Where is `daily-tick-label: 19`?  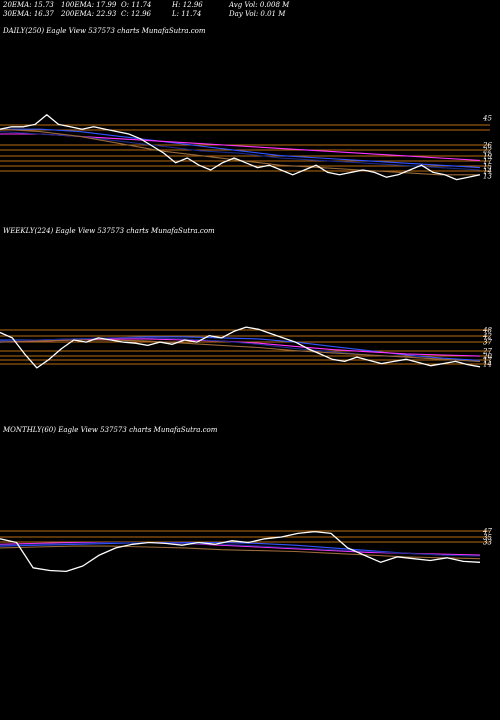
daily-tick-label: 19 is located at coordinates (487, 157).